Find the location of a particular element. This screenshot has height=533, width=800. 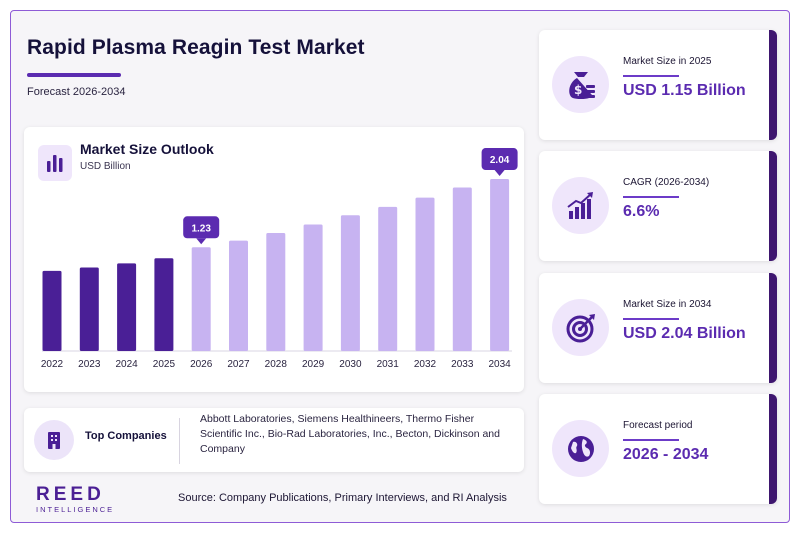

stat-card-market-size-2034: Market Size in 2034 USD 2.04 Billion is located at coordinates (658, 328).